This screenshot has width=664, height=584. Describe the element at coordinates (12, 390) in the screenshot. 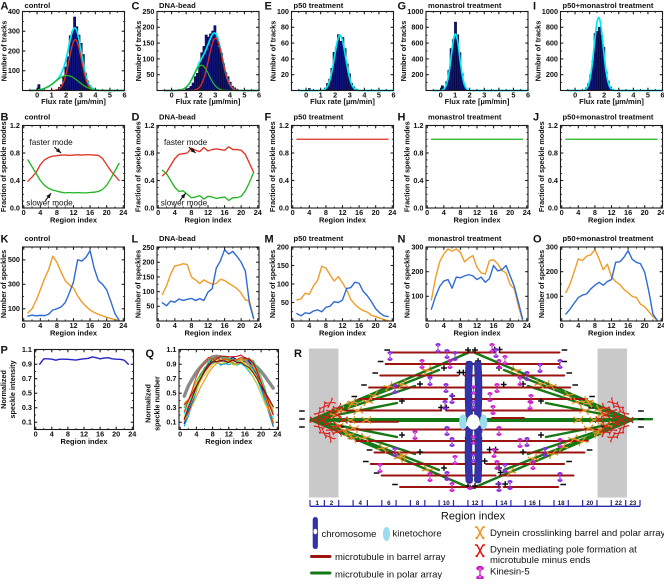

I see `svg-text: speckle intensity` at that location.